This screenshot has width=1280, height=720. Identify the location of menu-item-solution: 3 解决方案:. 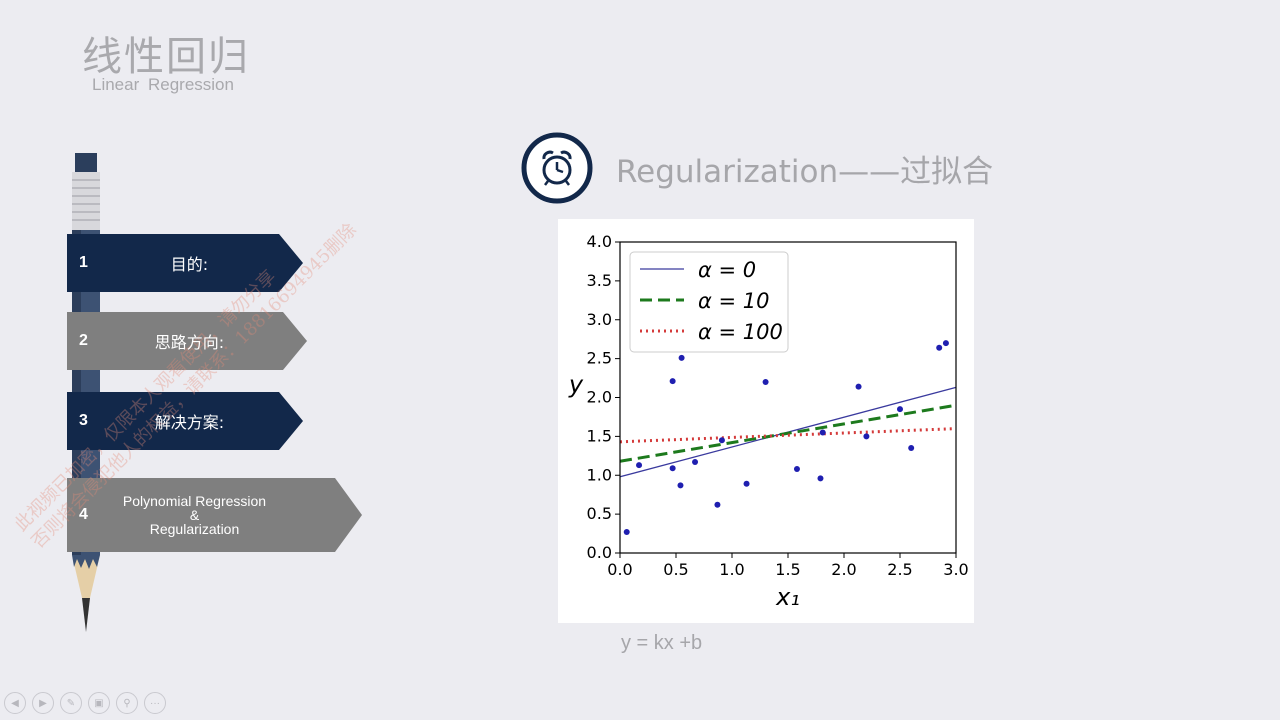
(185, 421).